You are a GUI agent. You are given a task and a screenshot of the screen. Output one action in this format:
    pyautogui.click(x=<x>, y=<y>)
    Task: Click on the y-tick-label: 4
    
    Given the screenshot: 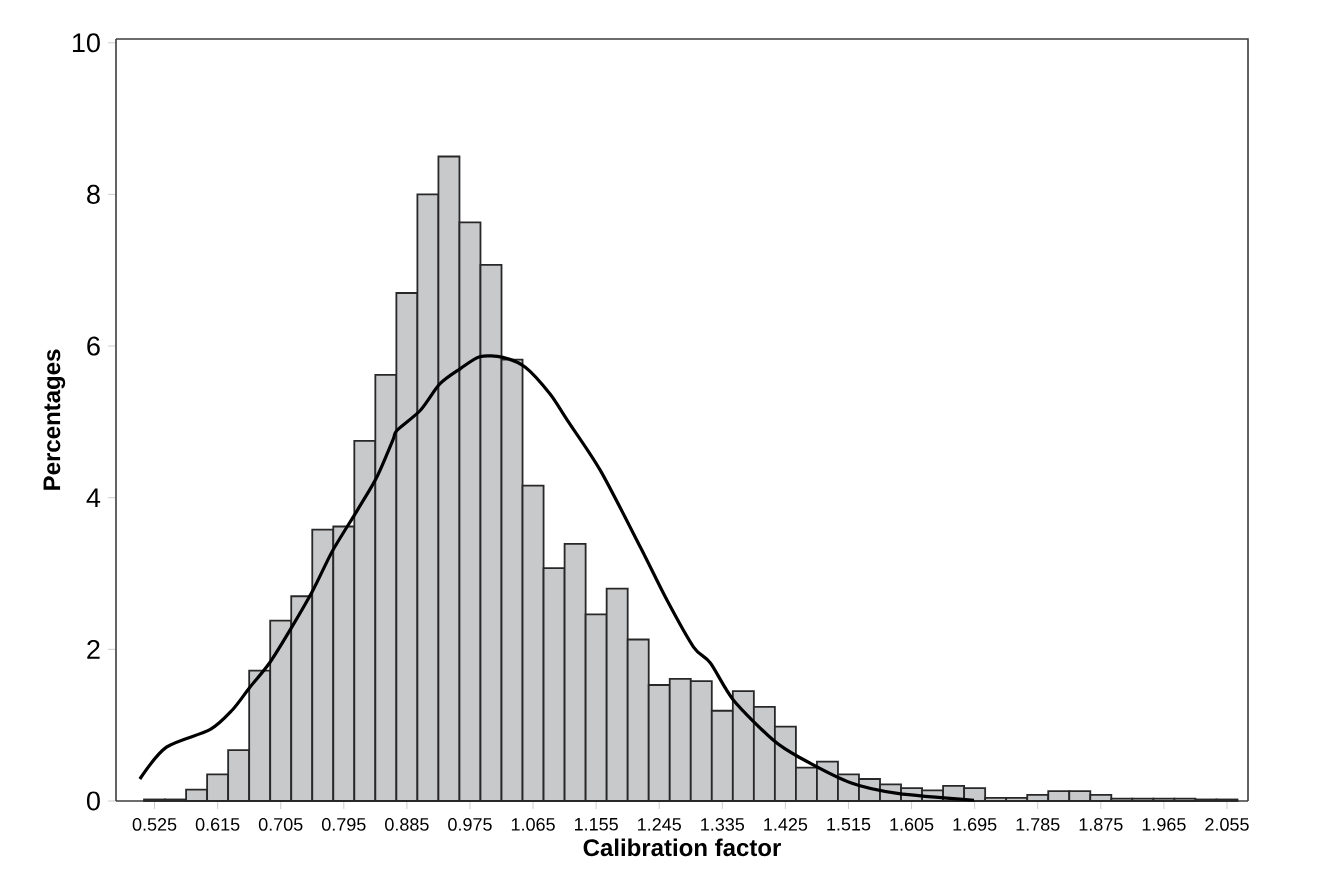 What is the action you would take?
    pyautogui.click(x=93, y=497)
    